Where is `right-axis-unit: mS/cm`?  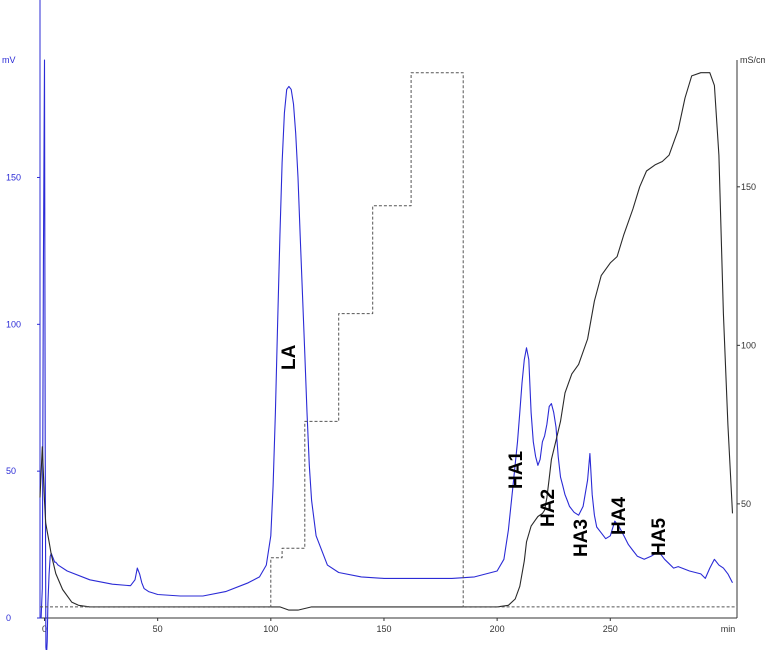 right-axis-unit: mS/cm is located at coordinates (752, 60).